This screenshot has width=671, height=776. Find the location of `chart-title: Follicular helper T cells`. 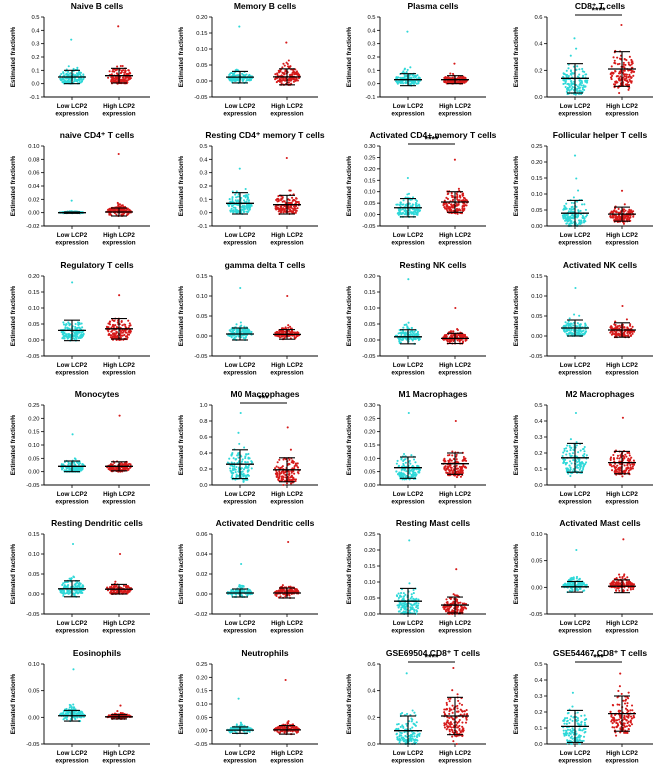

chart-title: Follicular helper T cells is located at coordinates (600, 135).